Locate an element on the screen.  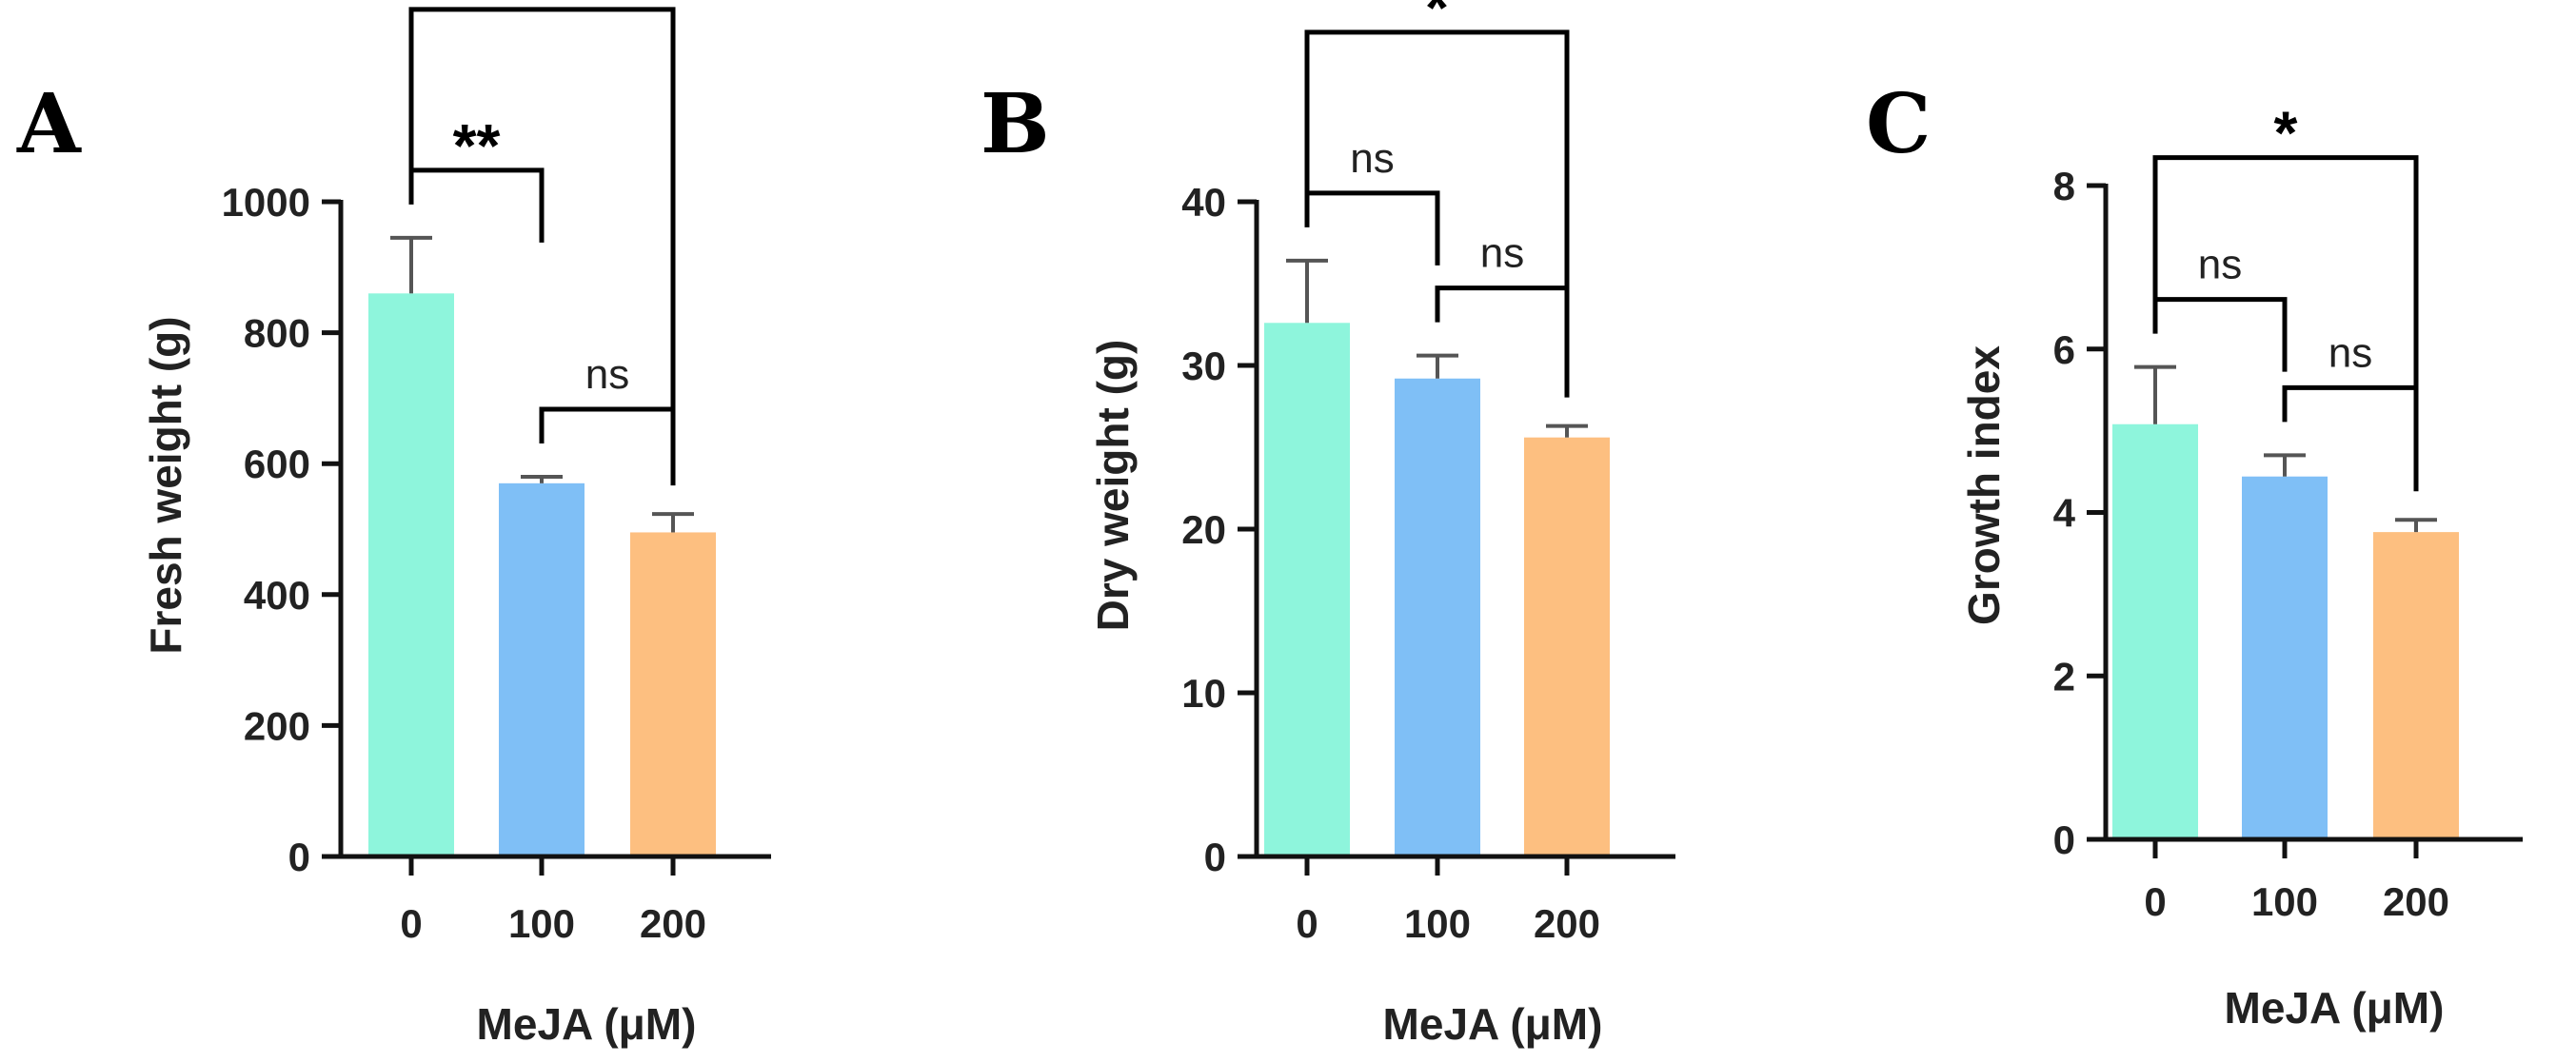
y-tick-label: 600 is located at coordinates (277, 464).